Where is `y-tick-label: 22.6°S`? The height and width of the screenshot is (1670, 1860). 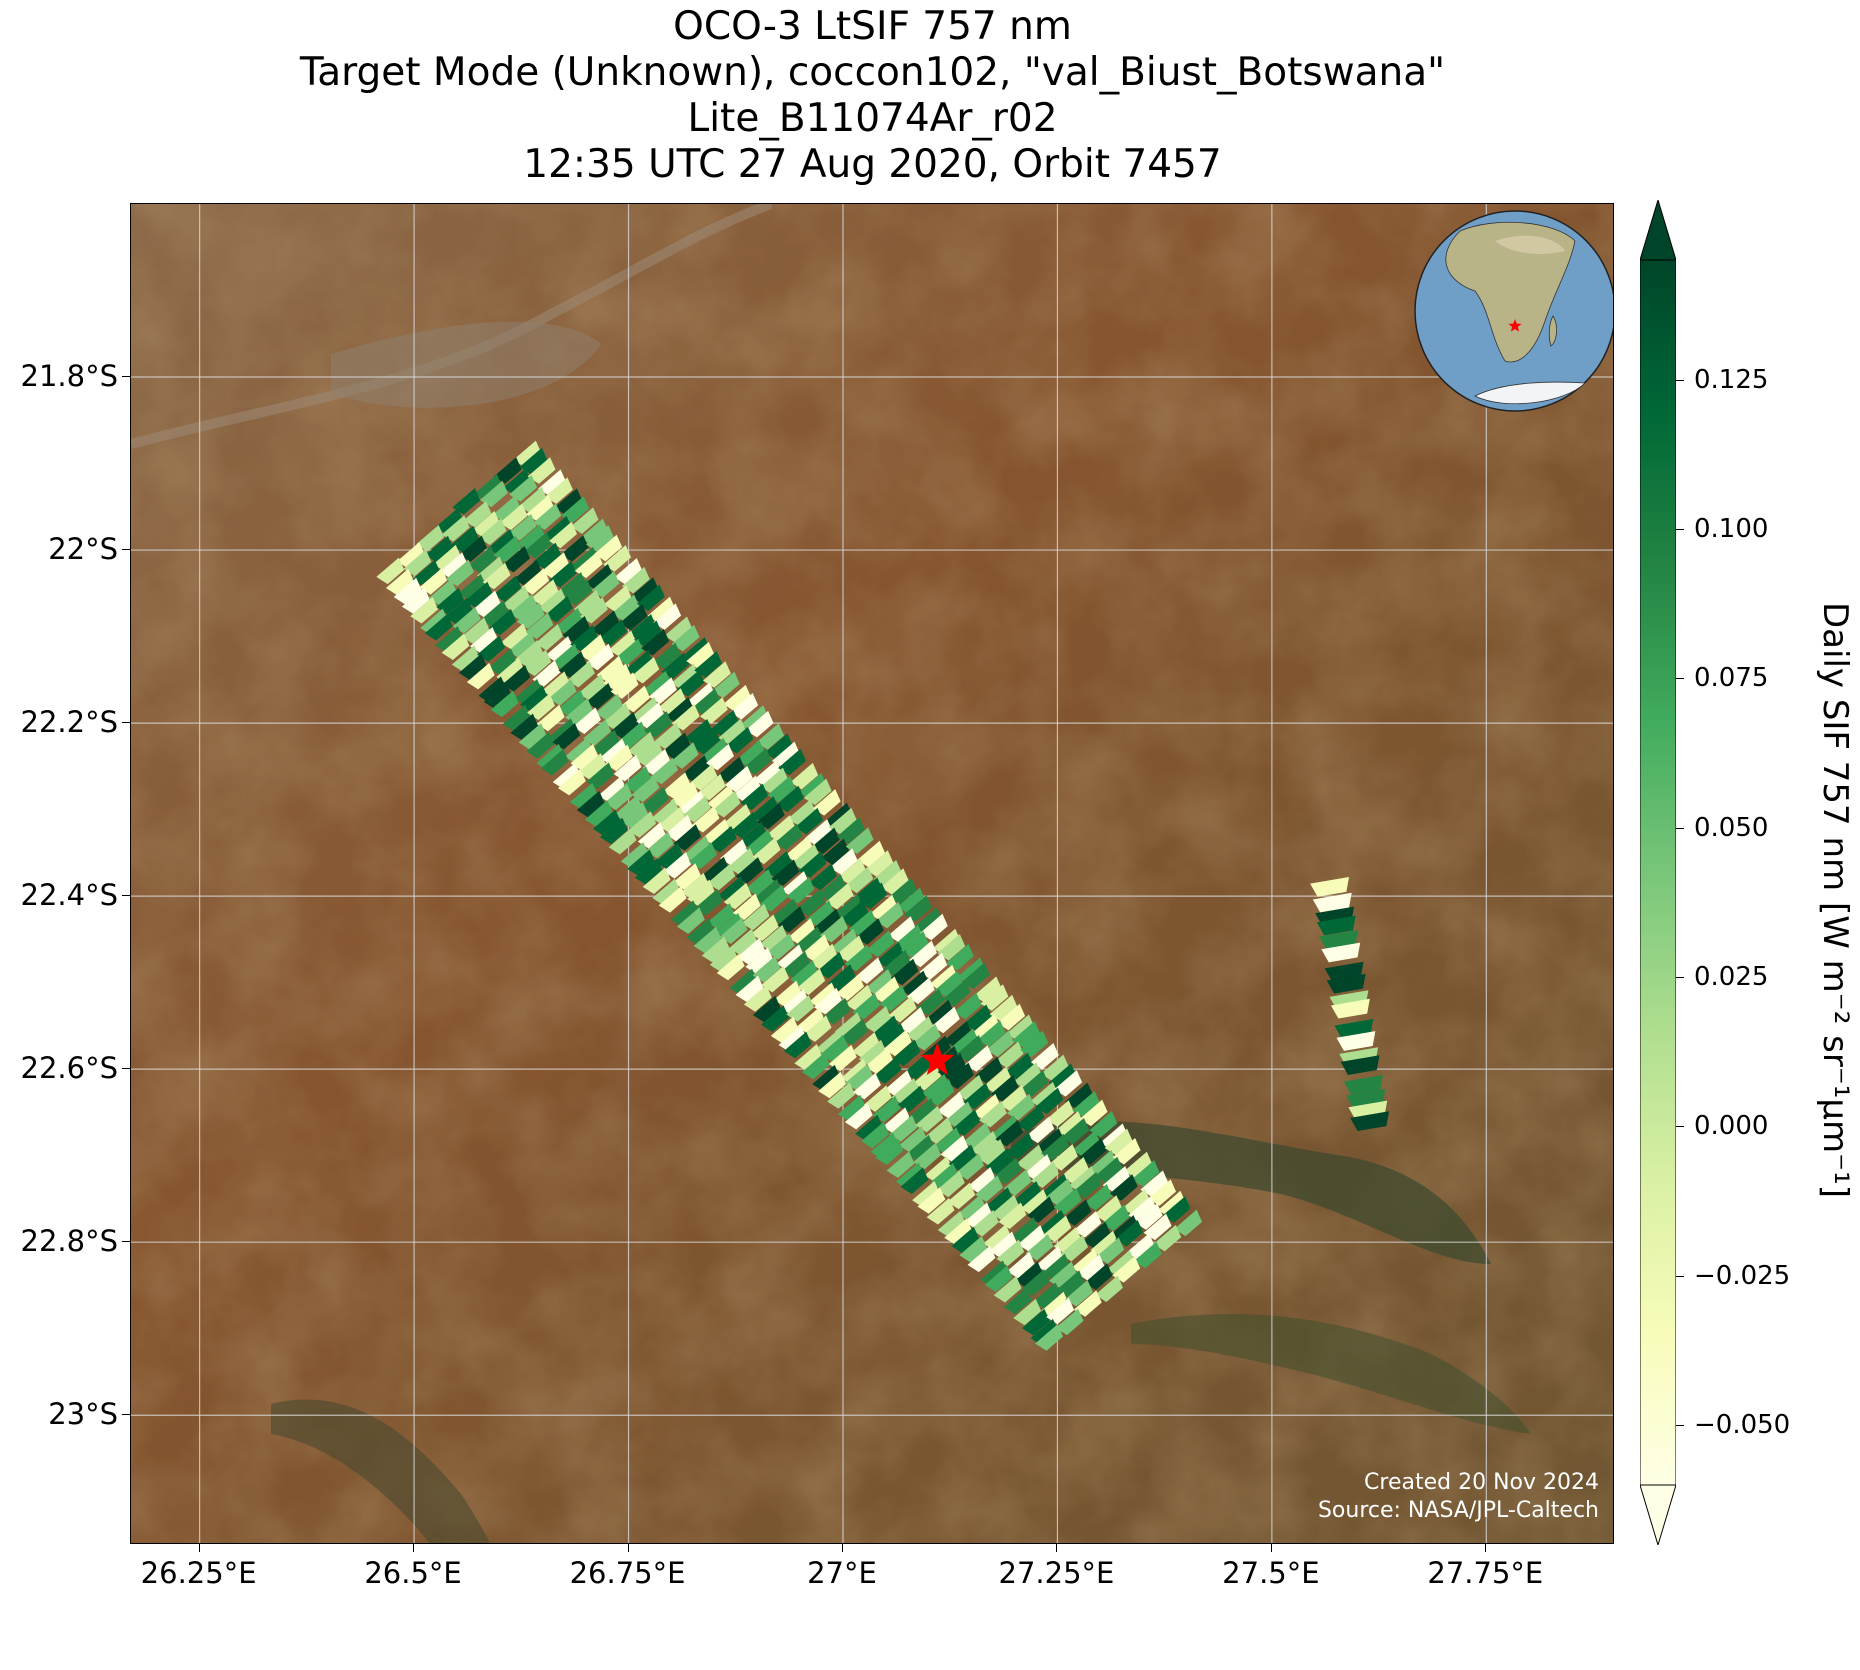
y-tick-label: 22.6°S is located at coordinates (69, 1068).